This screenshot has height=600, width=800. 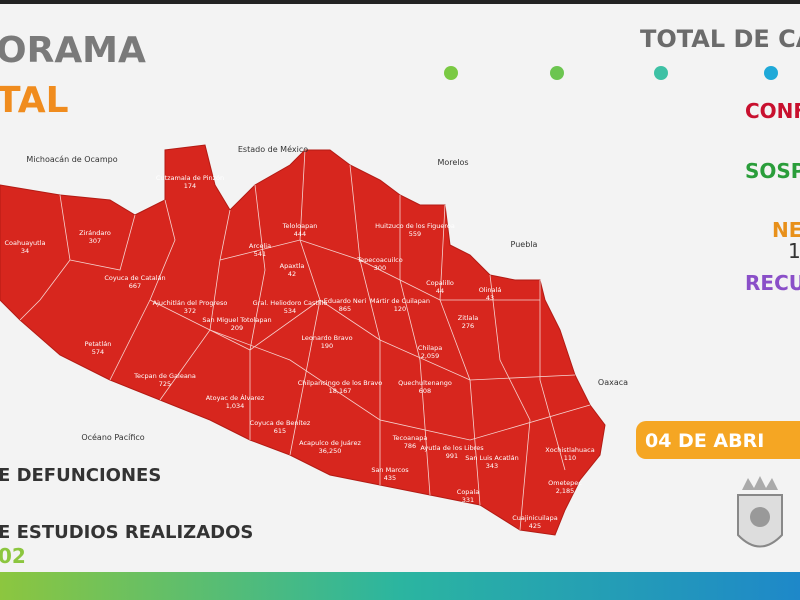 What do you see at coordinates (190, 303) in the screenshot?
I see `municipality-name: Ajuchitlán del Progreso` at bounding box center [190, 303].